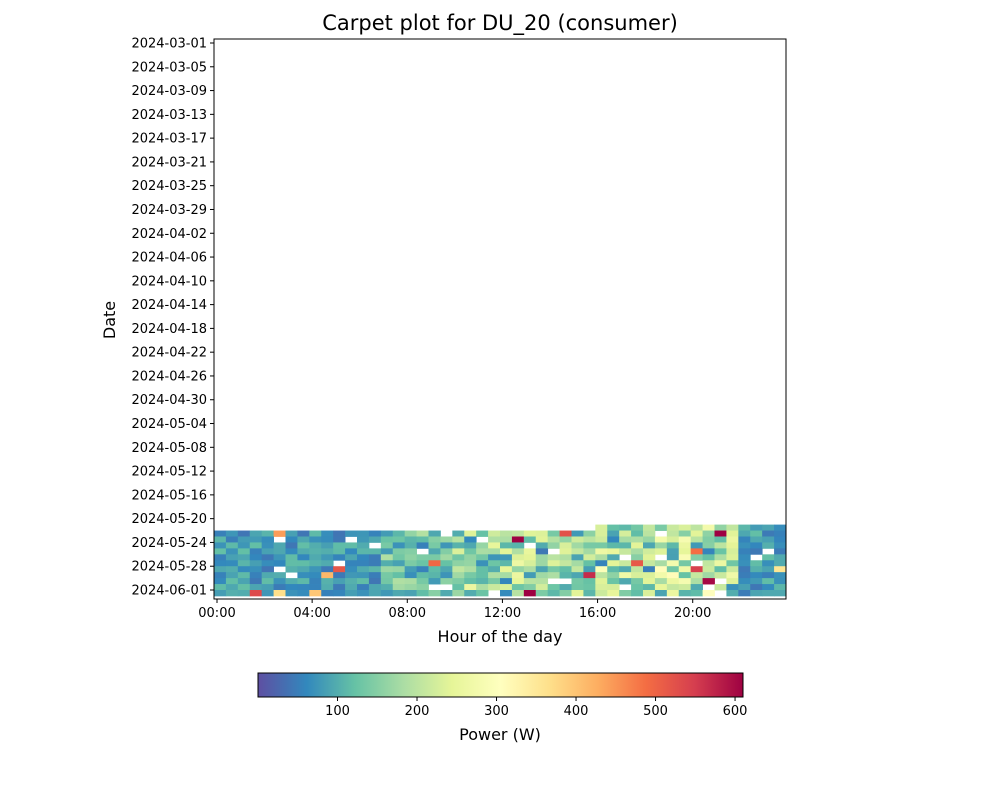 This screenshot has width=1000, height=800. I want to click on colorbar-label: Power (W), so click(500, 734).